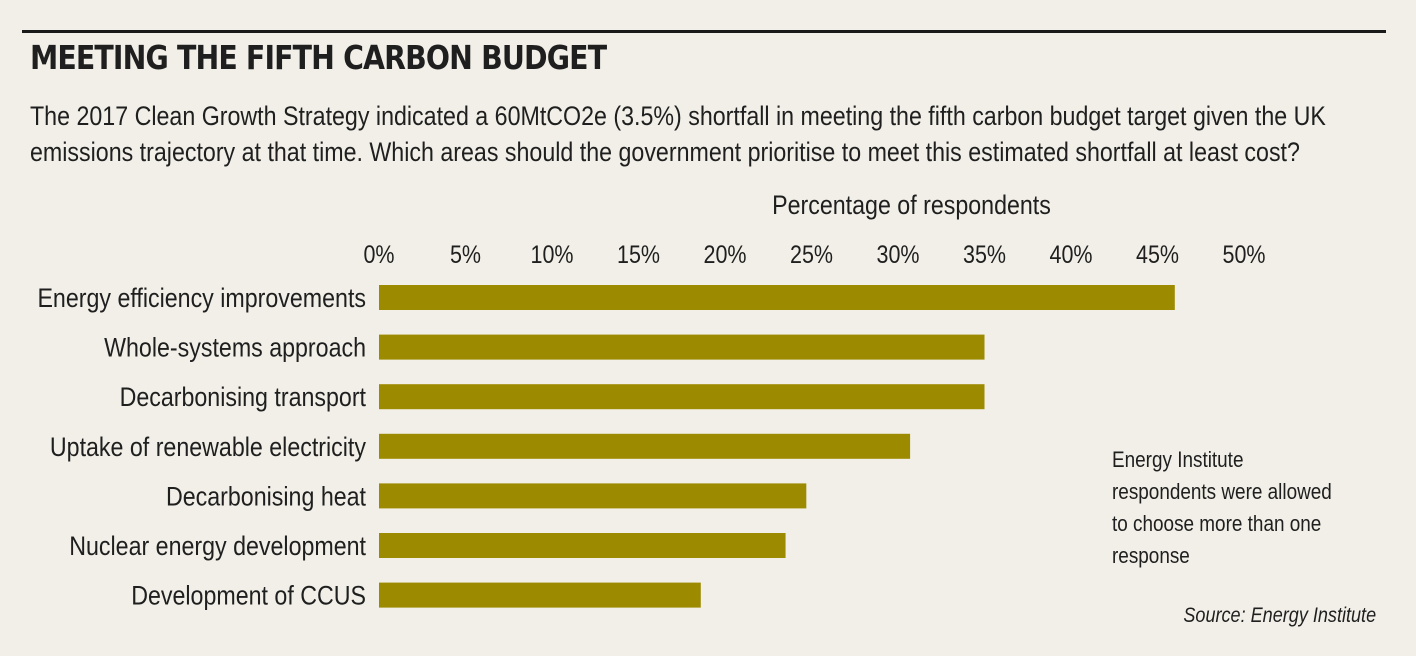 Image resolution: width=1416 pixels, height=656 pixels. I want to click on category-label: Decarbonising transport, so click(243, 398).